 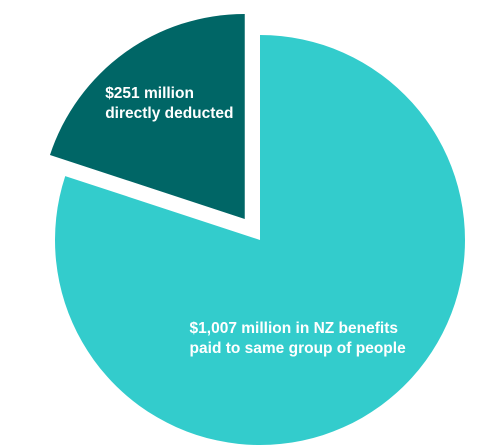 What do you see at coordinates (149, 93) in the screenshot?
I see `pie-slice-label-1-line-0: $251 million` at bounding box center [149, 93].